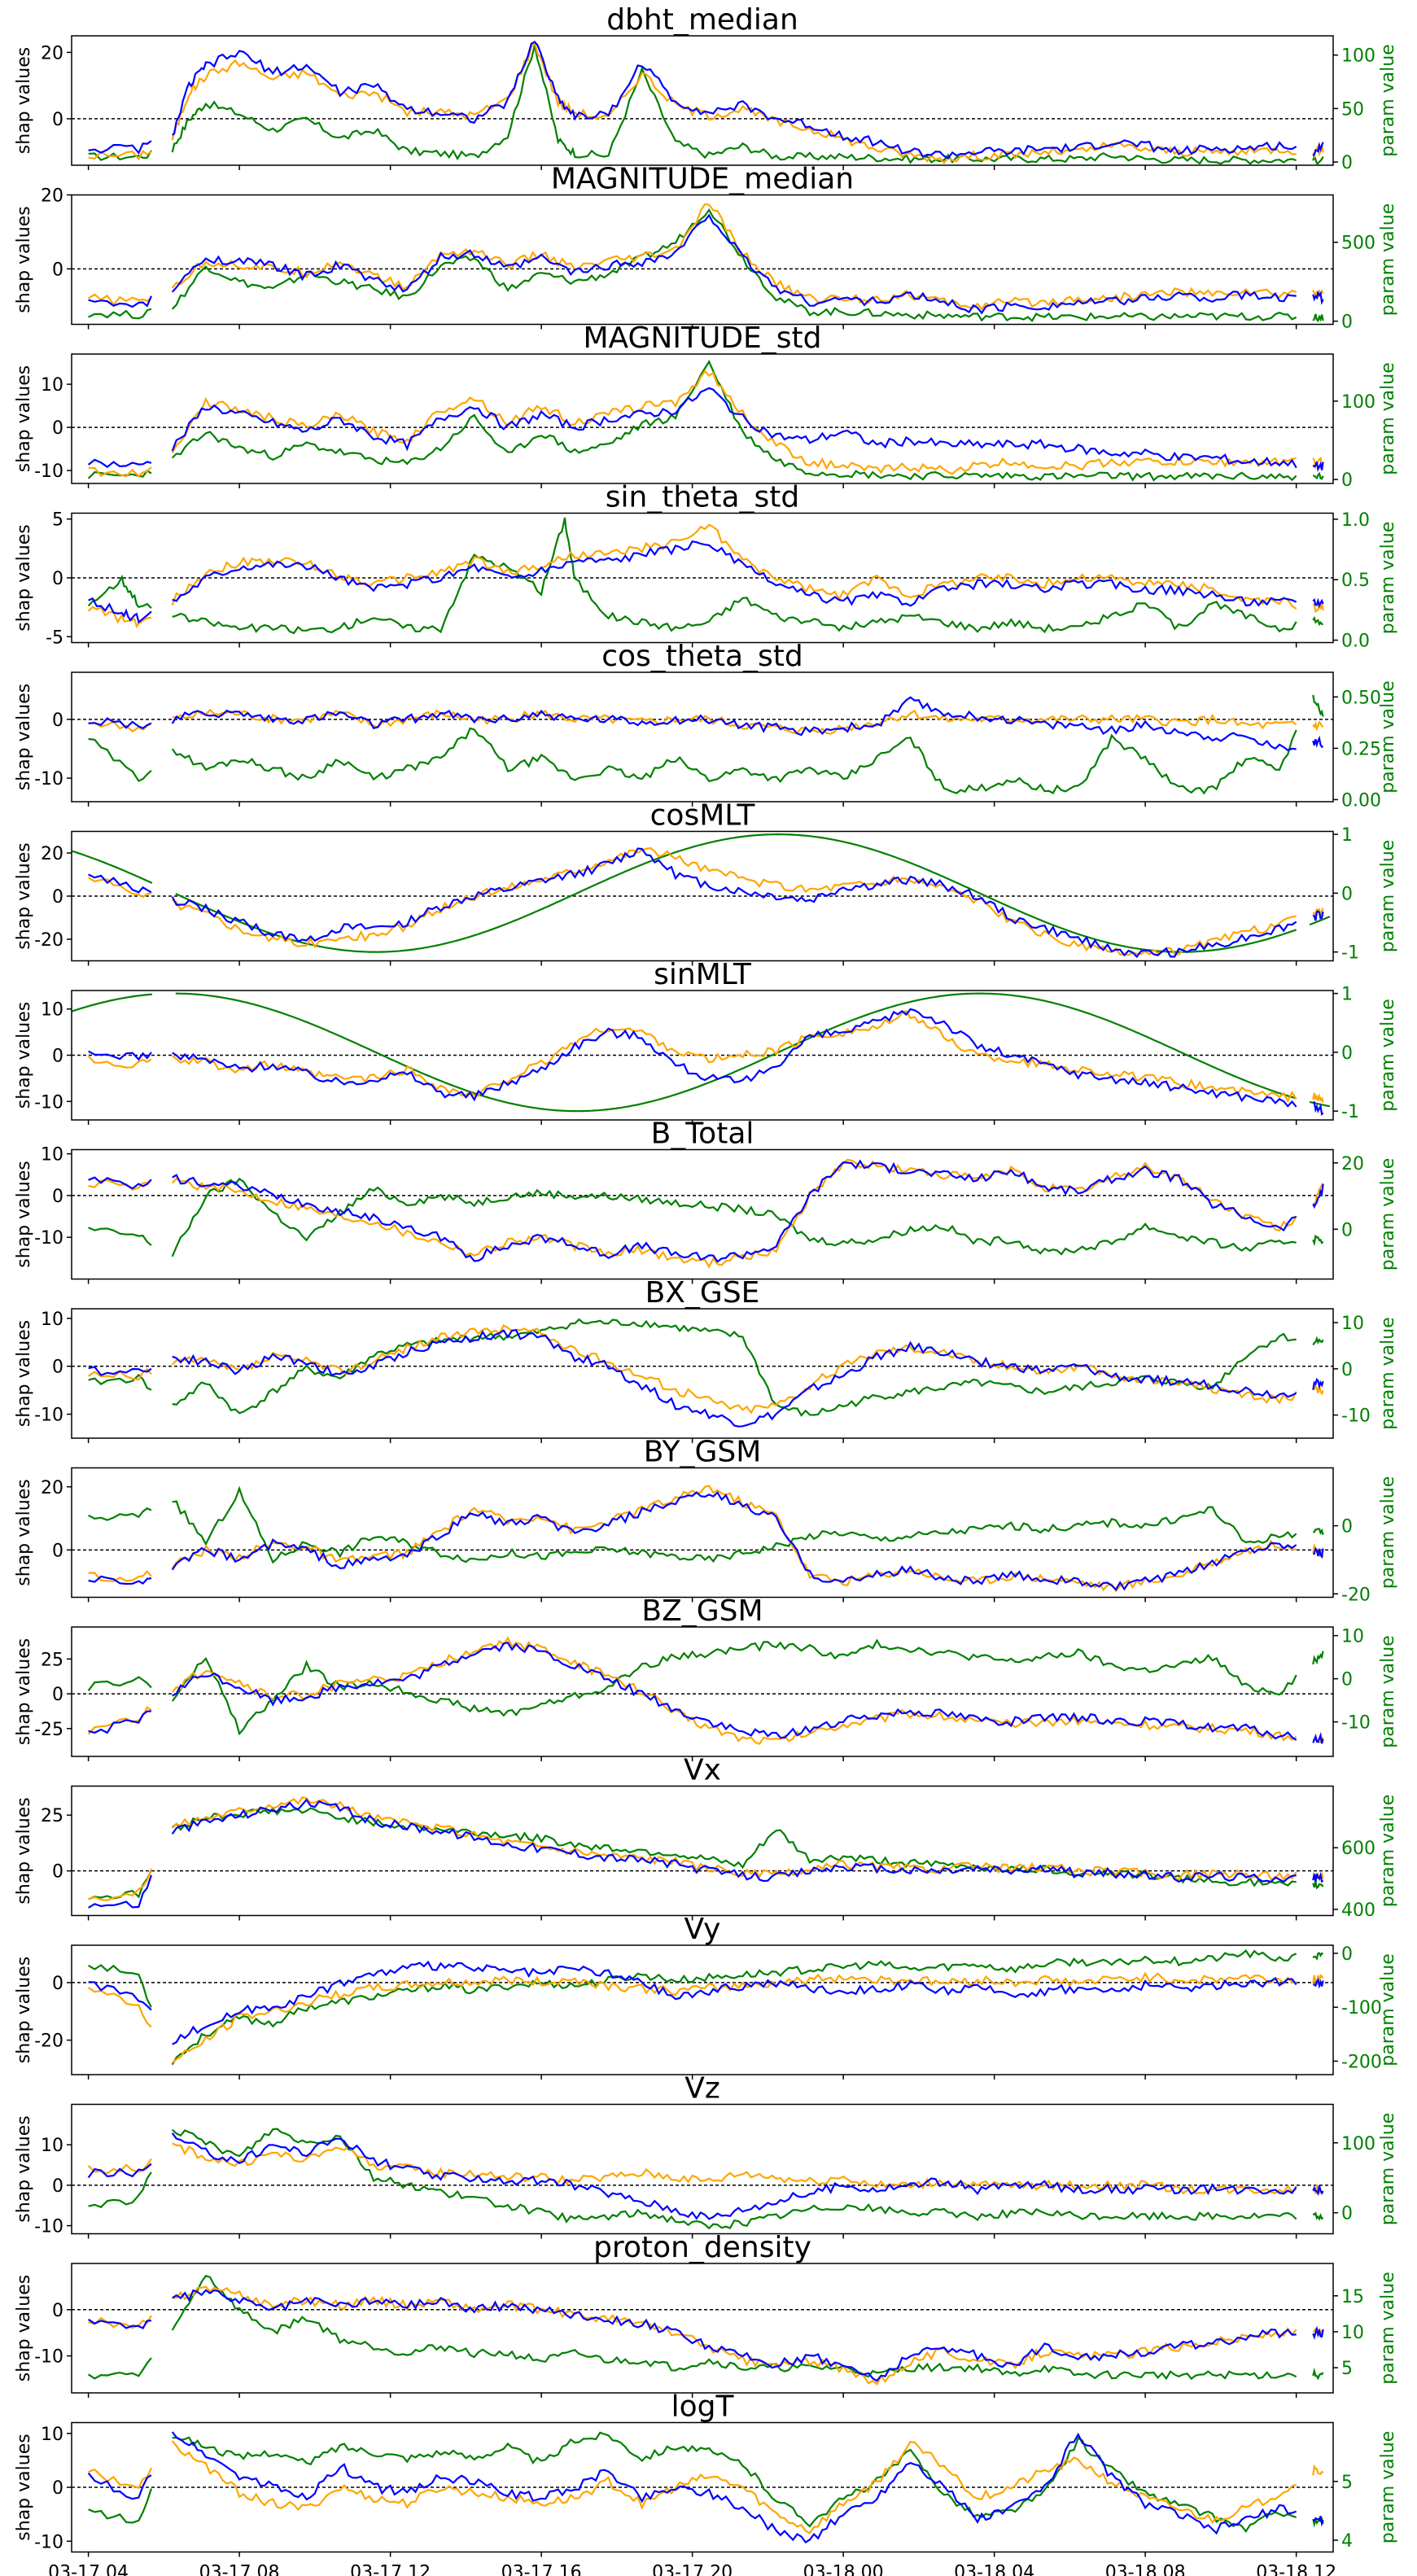 Image resolution: width=1417 pixels, height=2576 pixels. I want to click on panel-title: BY_GSM, so click(703, 1452).